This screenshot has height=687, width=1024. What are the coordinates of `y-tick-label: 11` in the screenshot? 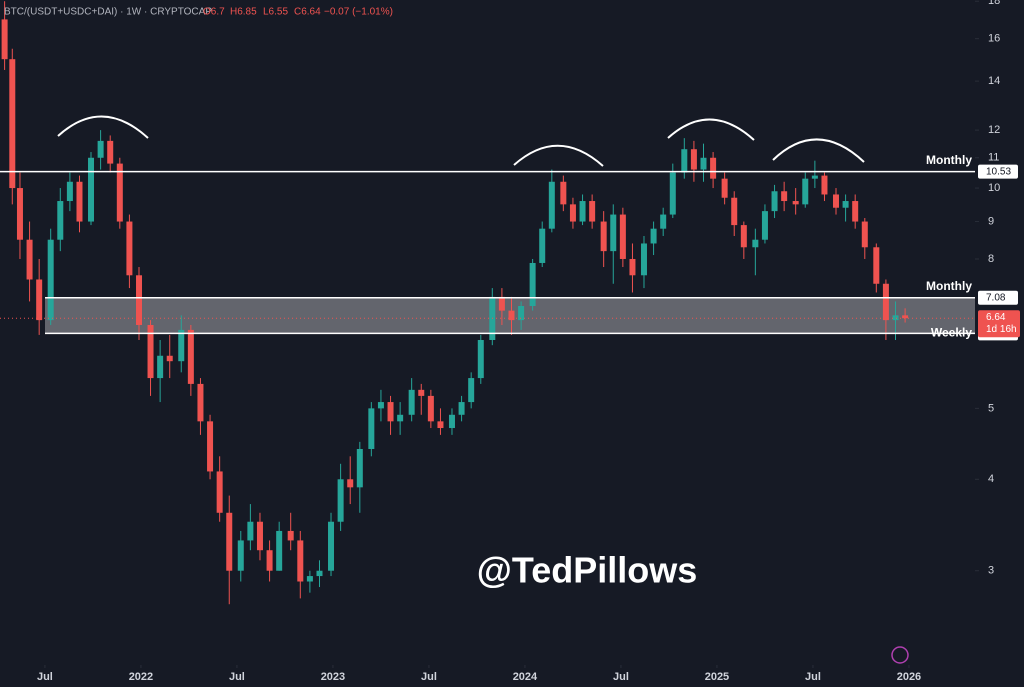 It's located at (993, 158).